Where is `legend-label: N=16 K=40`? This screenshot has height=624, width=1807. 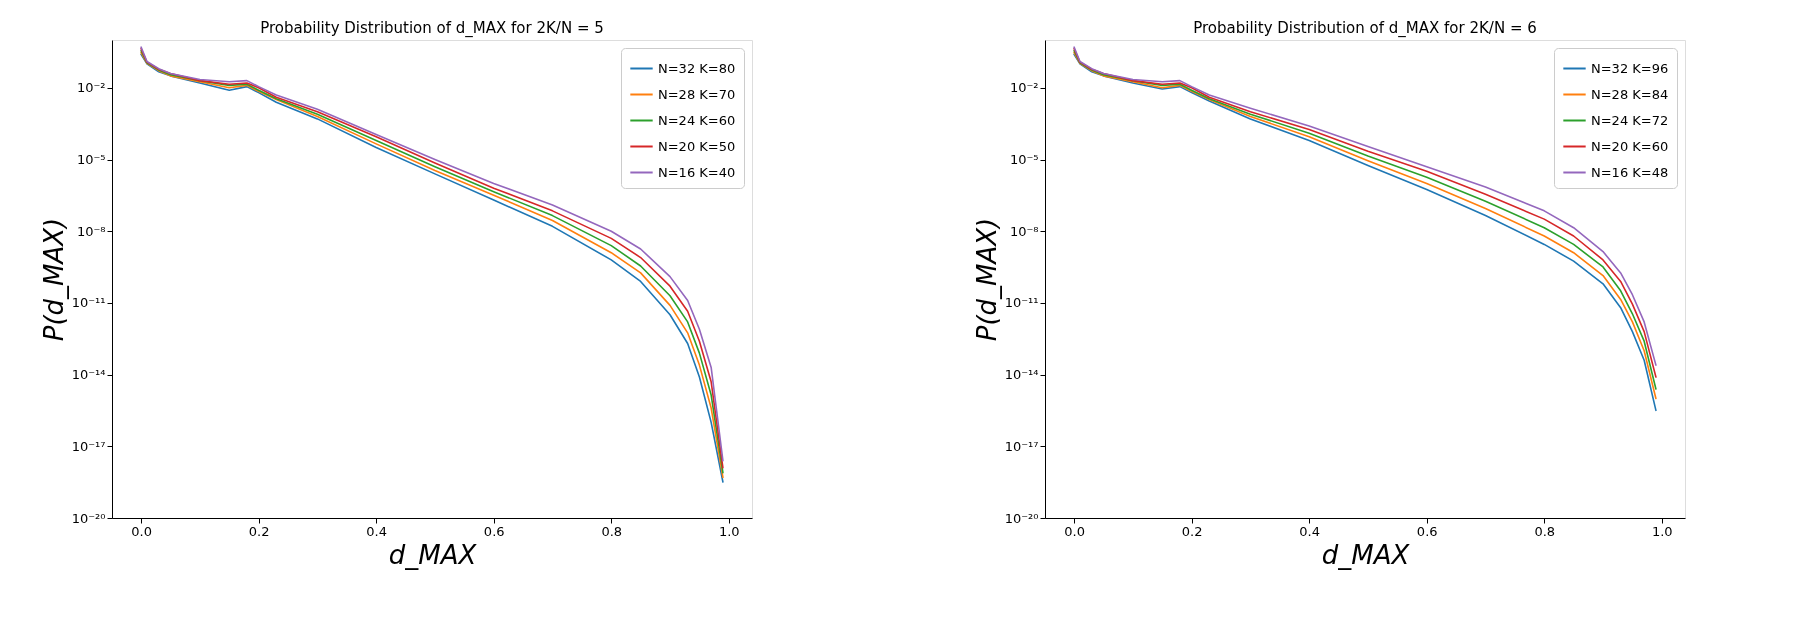 legend-label: N=16 K=40 is located at coordinates (697, 172).